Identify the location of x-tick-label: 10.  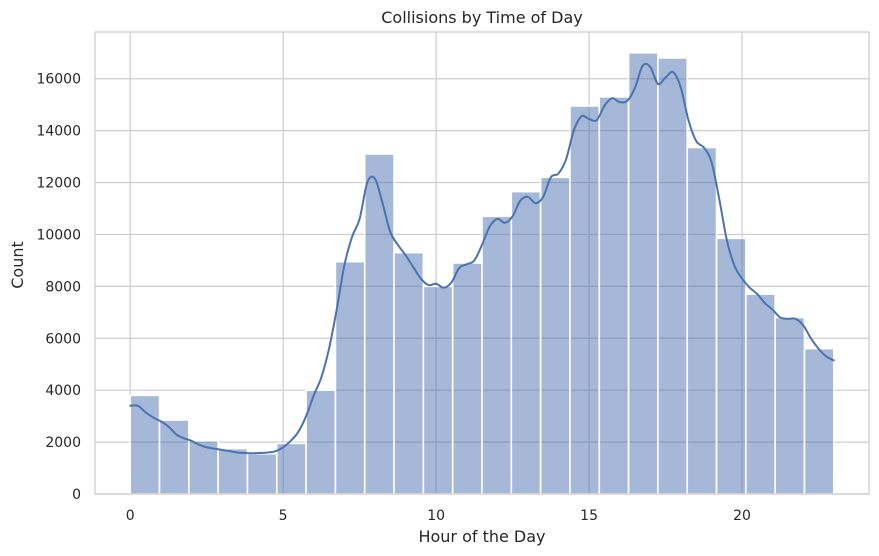
(436, 516).